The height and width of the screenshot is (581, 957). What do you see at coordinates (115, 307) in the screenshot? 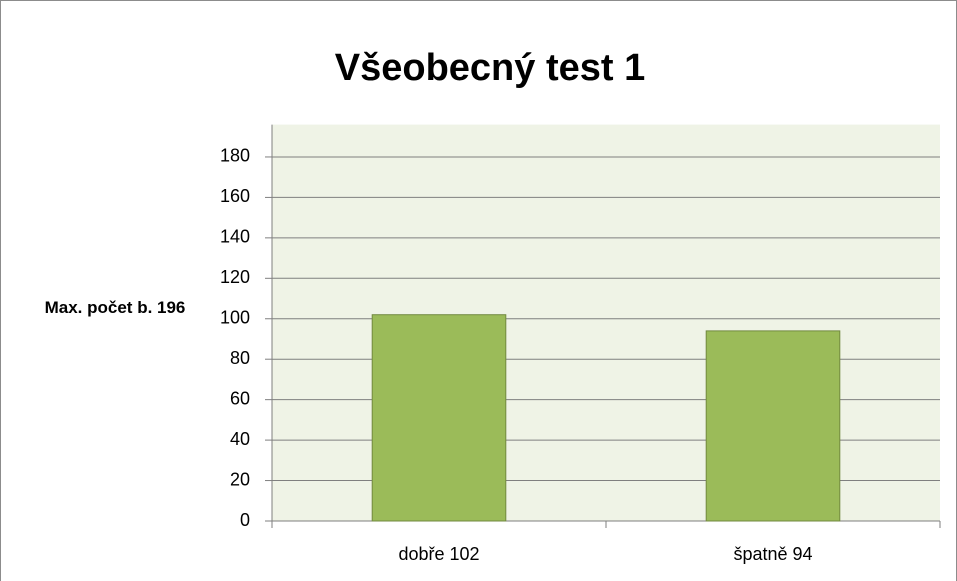
I see `y-axis-label: Max. počet b. 196` at bounding box center [115, 307].